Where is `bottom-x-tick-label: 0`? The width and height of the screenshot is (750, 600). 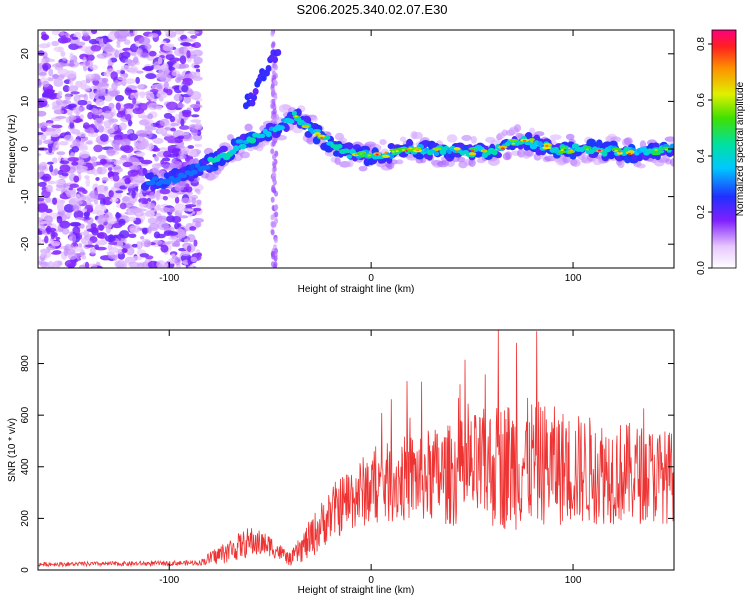
bottom-x-tick-label: 0 is located at coordinates (371, 580).